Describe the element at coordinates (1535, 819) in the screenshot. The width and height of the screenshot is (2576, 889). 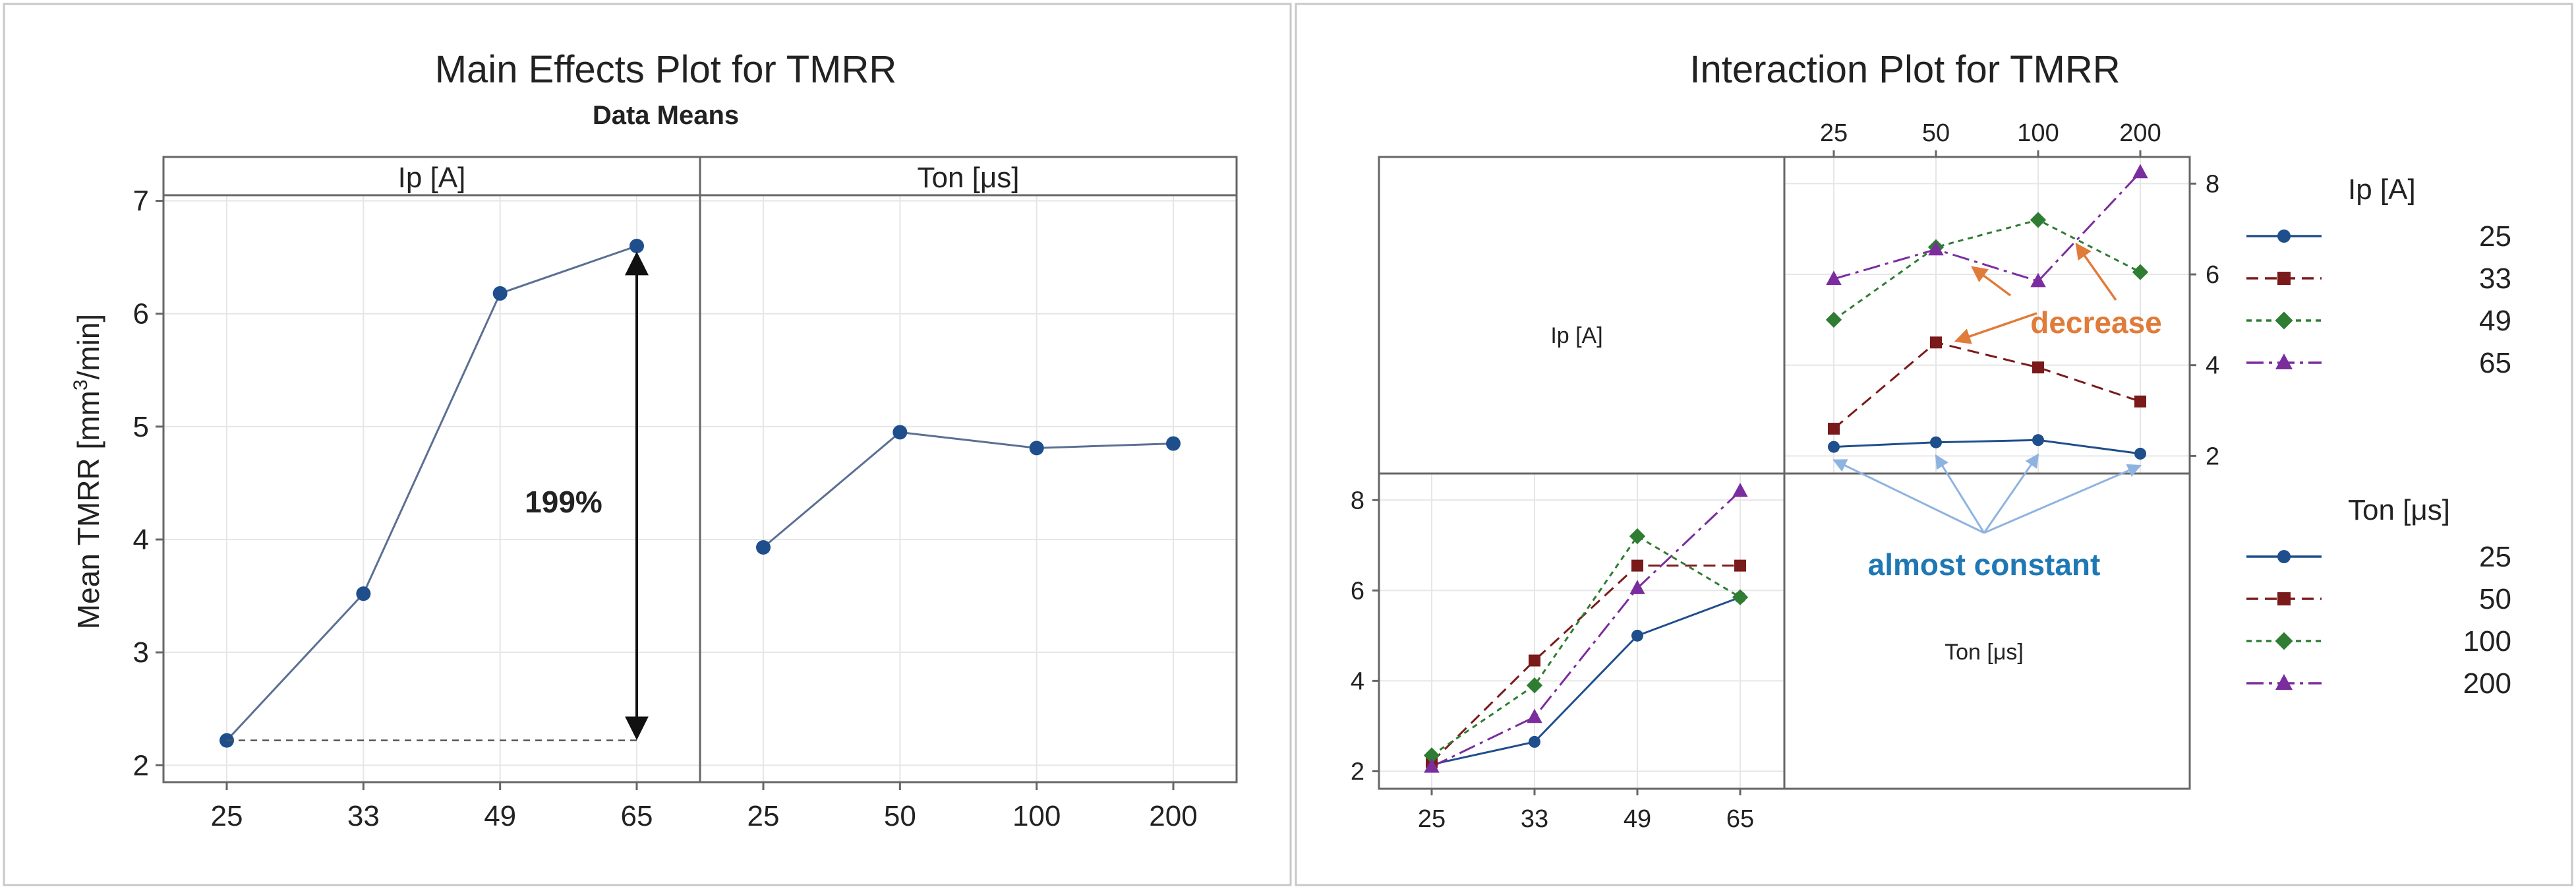
I see `ia-x-tick-label-bottom-33: 33` at that location.